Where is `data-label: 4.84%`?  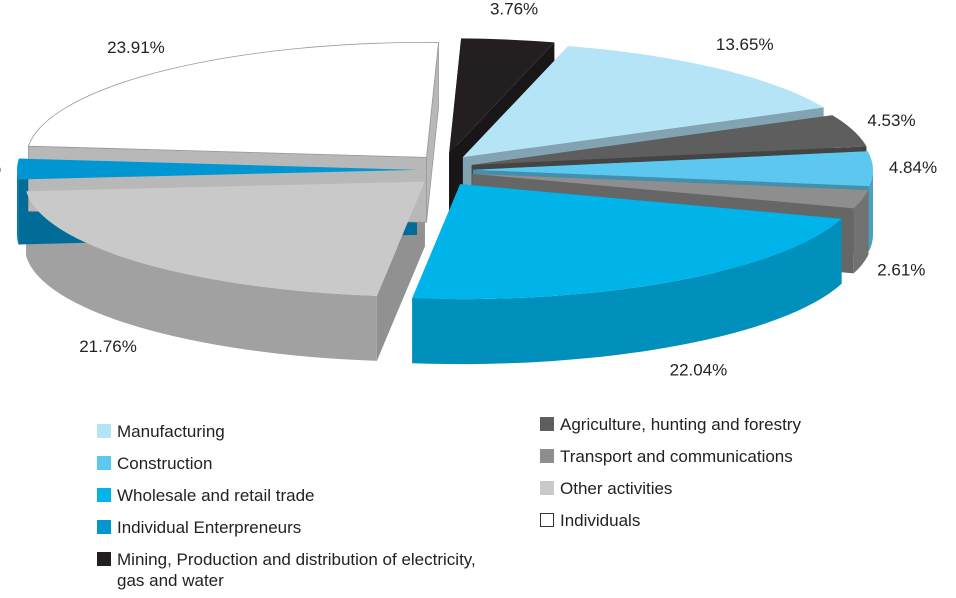 data-label: 4.84% is located at coordinates (913, 167).